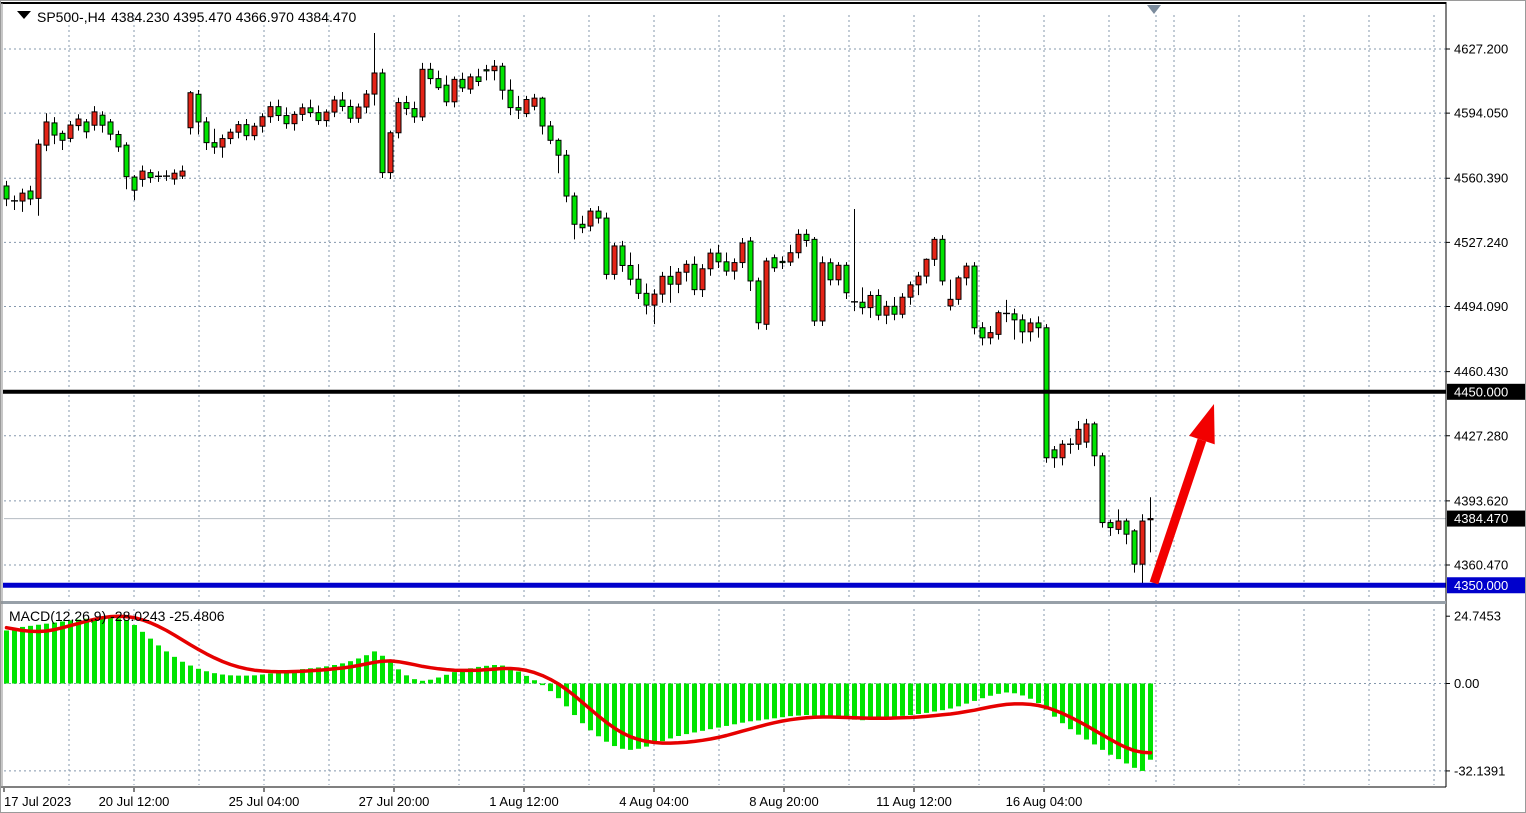  I want to click on symbol-dropdown-triangle-icon, so click(24, 15).